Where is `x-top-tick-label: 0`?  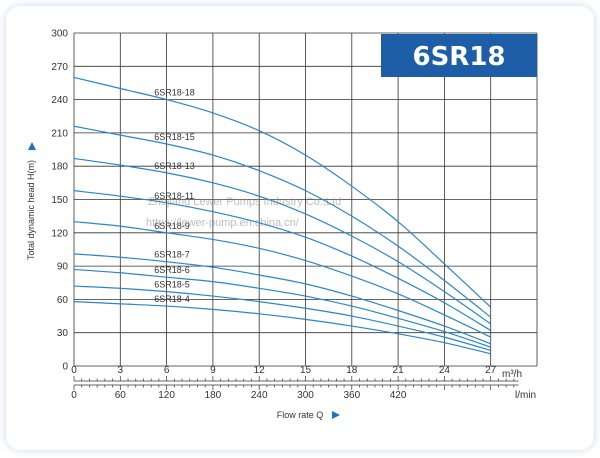
x-top-tick-label: 0 is located at coordinates (74, 370).